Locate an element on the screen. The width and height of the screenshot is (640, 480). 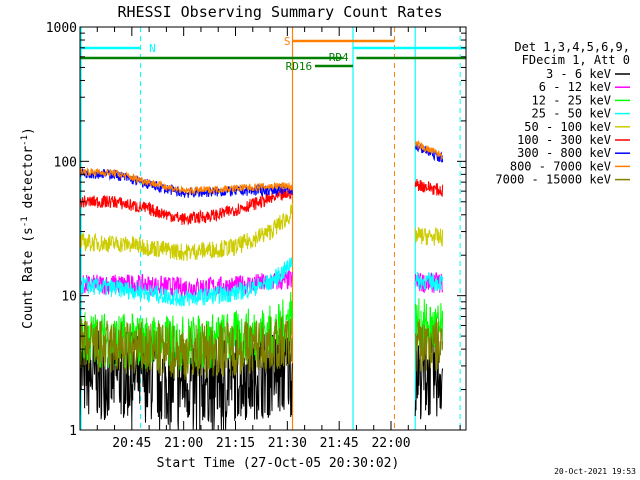
legend-label-3: 25 - 50 keV is located at coordinates (571, 114).